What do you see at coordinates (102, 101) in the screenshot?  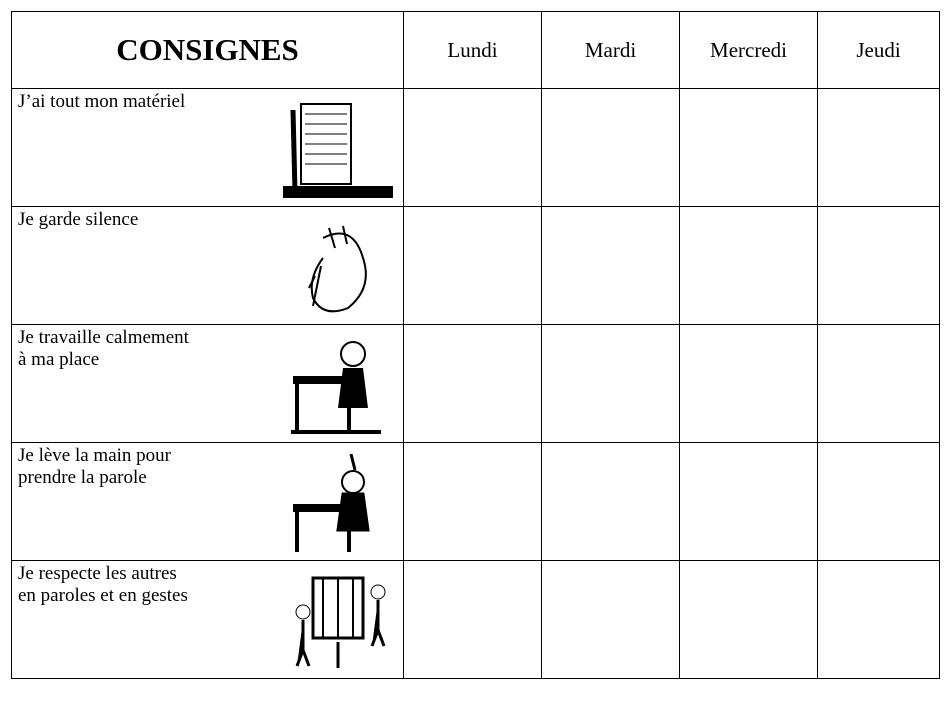 I see `rule-text: J’ai tout mon matériel` at bounding box center [102, 101].